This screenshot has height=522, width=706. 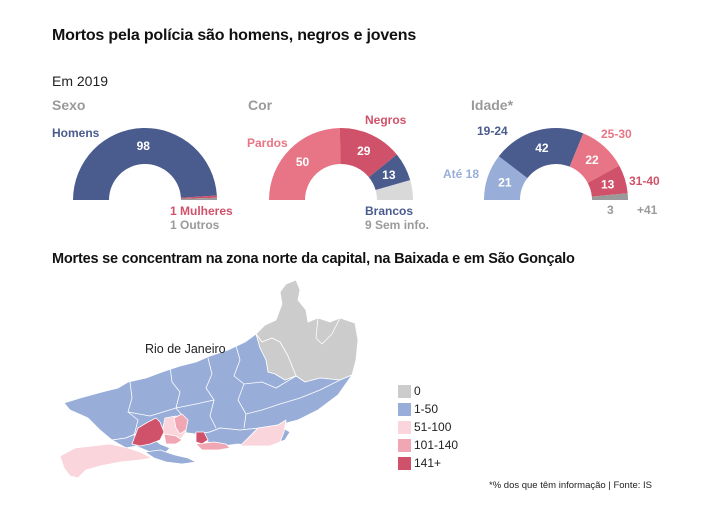 I want to click on section-sexo-title: Sexo, so click(x=69, y=105).